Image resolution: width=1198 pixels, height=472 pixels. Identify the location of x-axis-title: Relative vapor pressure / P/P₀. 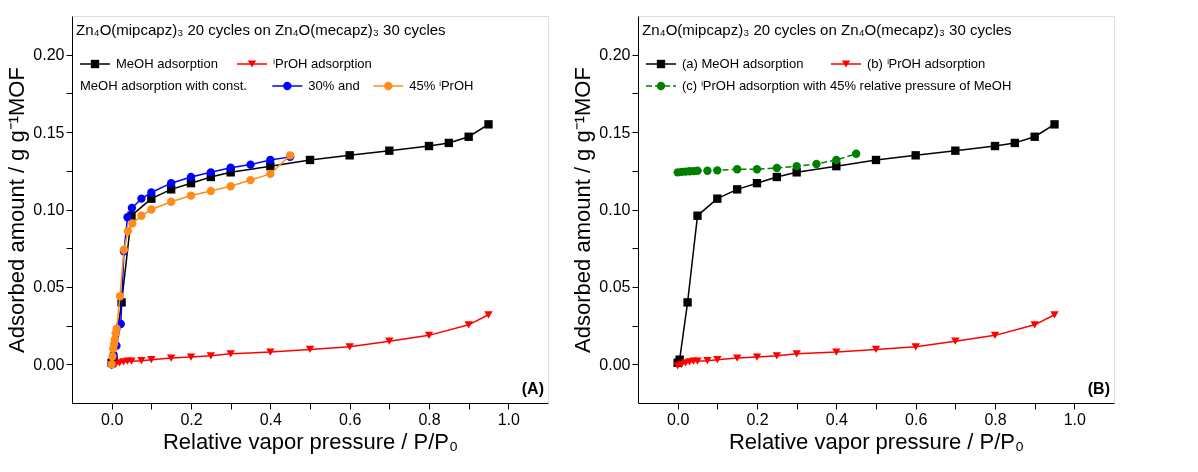
(310, 441).